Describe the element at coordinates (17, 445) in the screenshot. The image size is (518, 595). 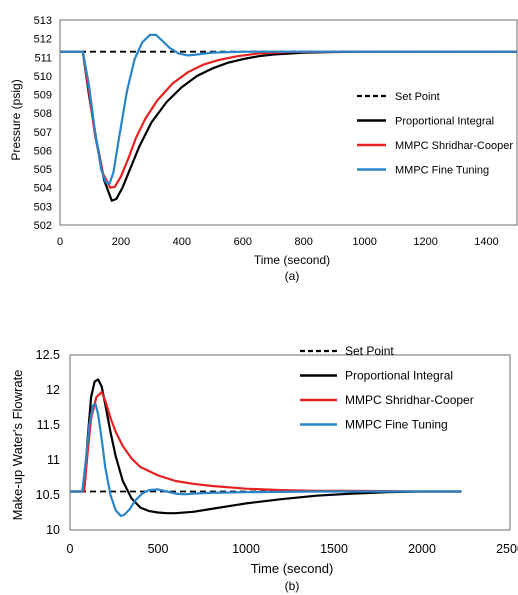
I see `y-axis-title: Make-up Water's Flowrate` at that location.